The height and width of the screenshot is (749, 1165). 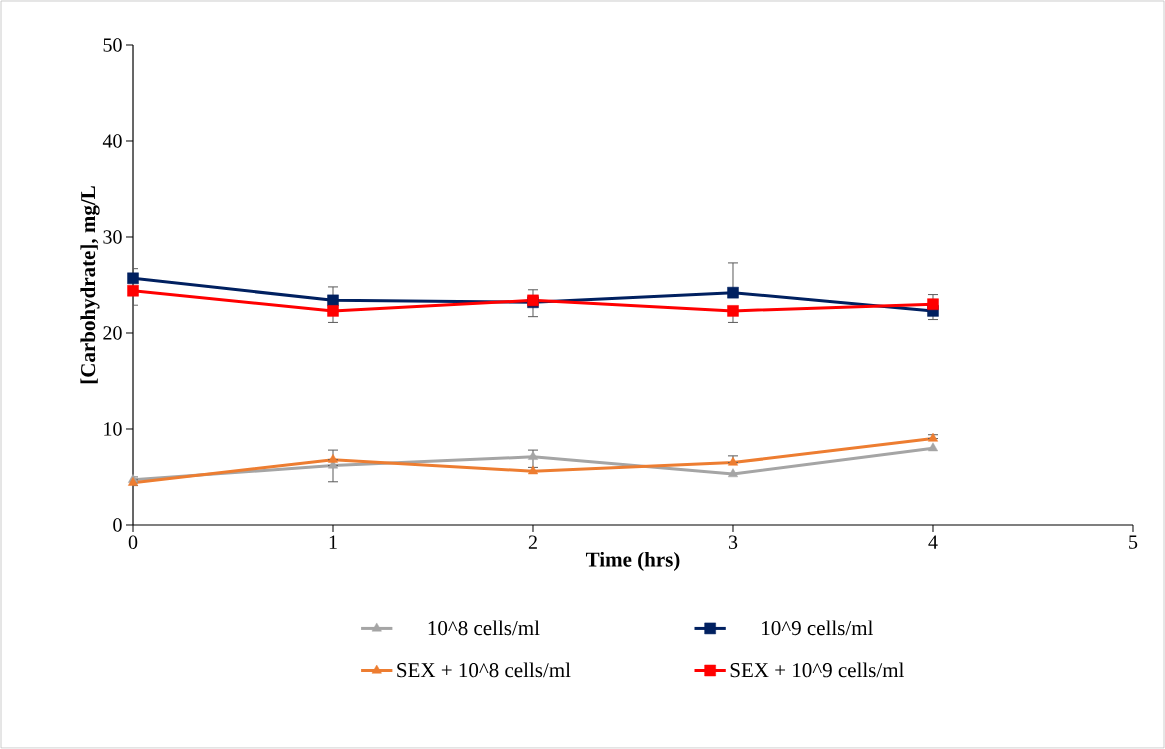 I want to click on x-tick-label: 1, so click(x=333, y=542).